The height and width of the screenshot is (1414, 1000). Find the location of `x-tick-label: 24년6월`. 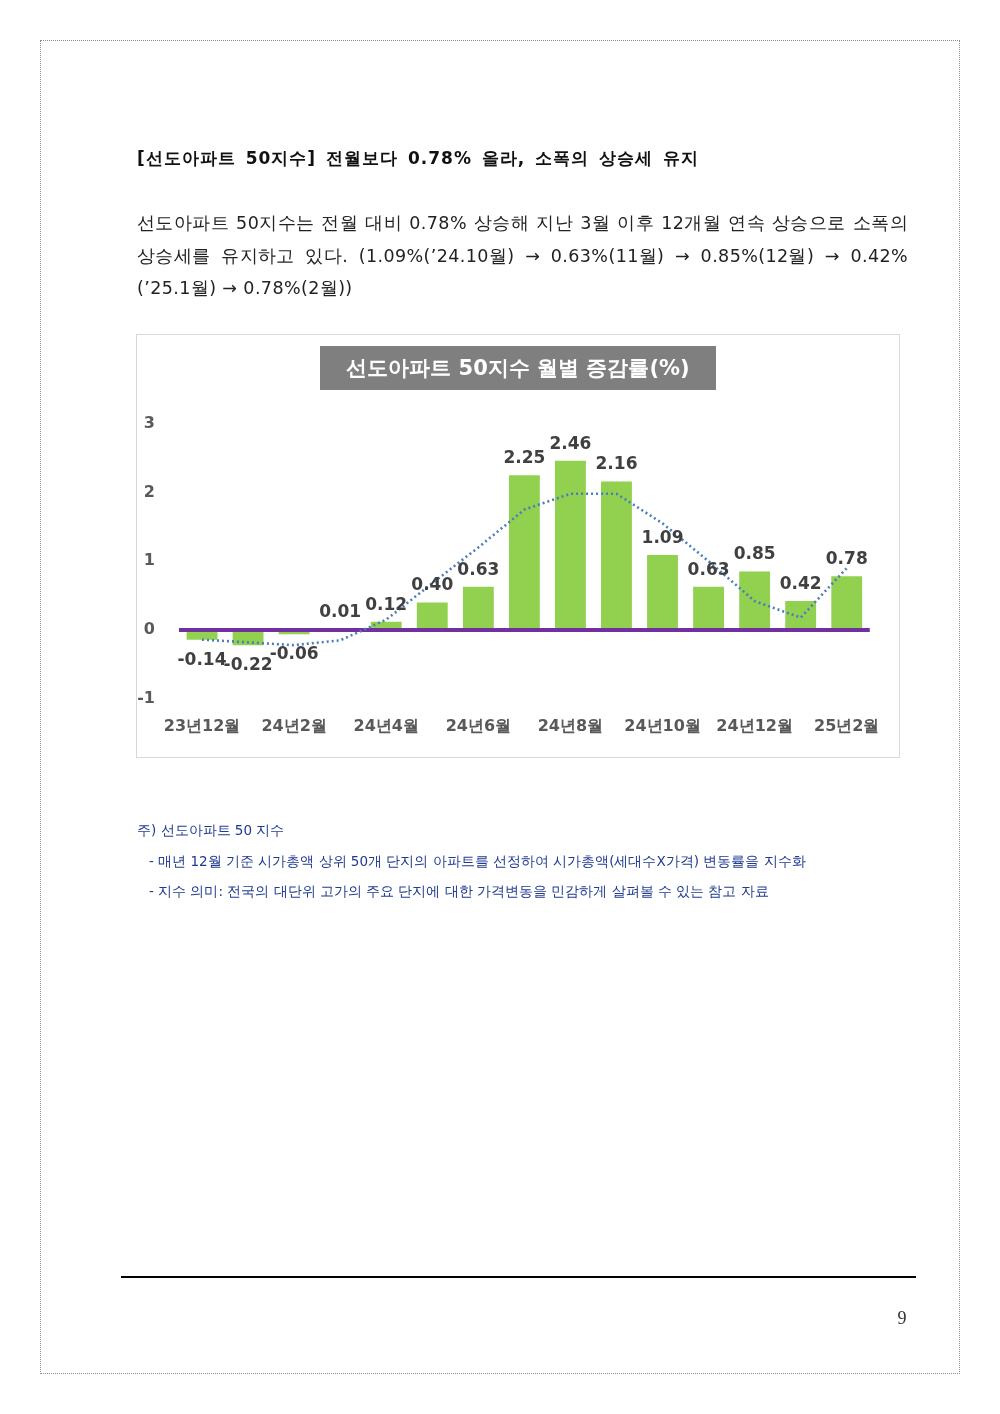

x-tick-label: 24년6월 is located at coordinates (478, 725).